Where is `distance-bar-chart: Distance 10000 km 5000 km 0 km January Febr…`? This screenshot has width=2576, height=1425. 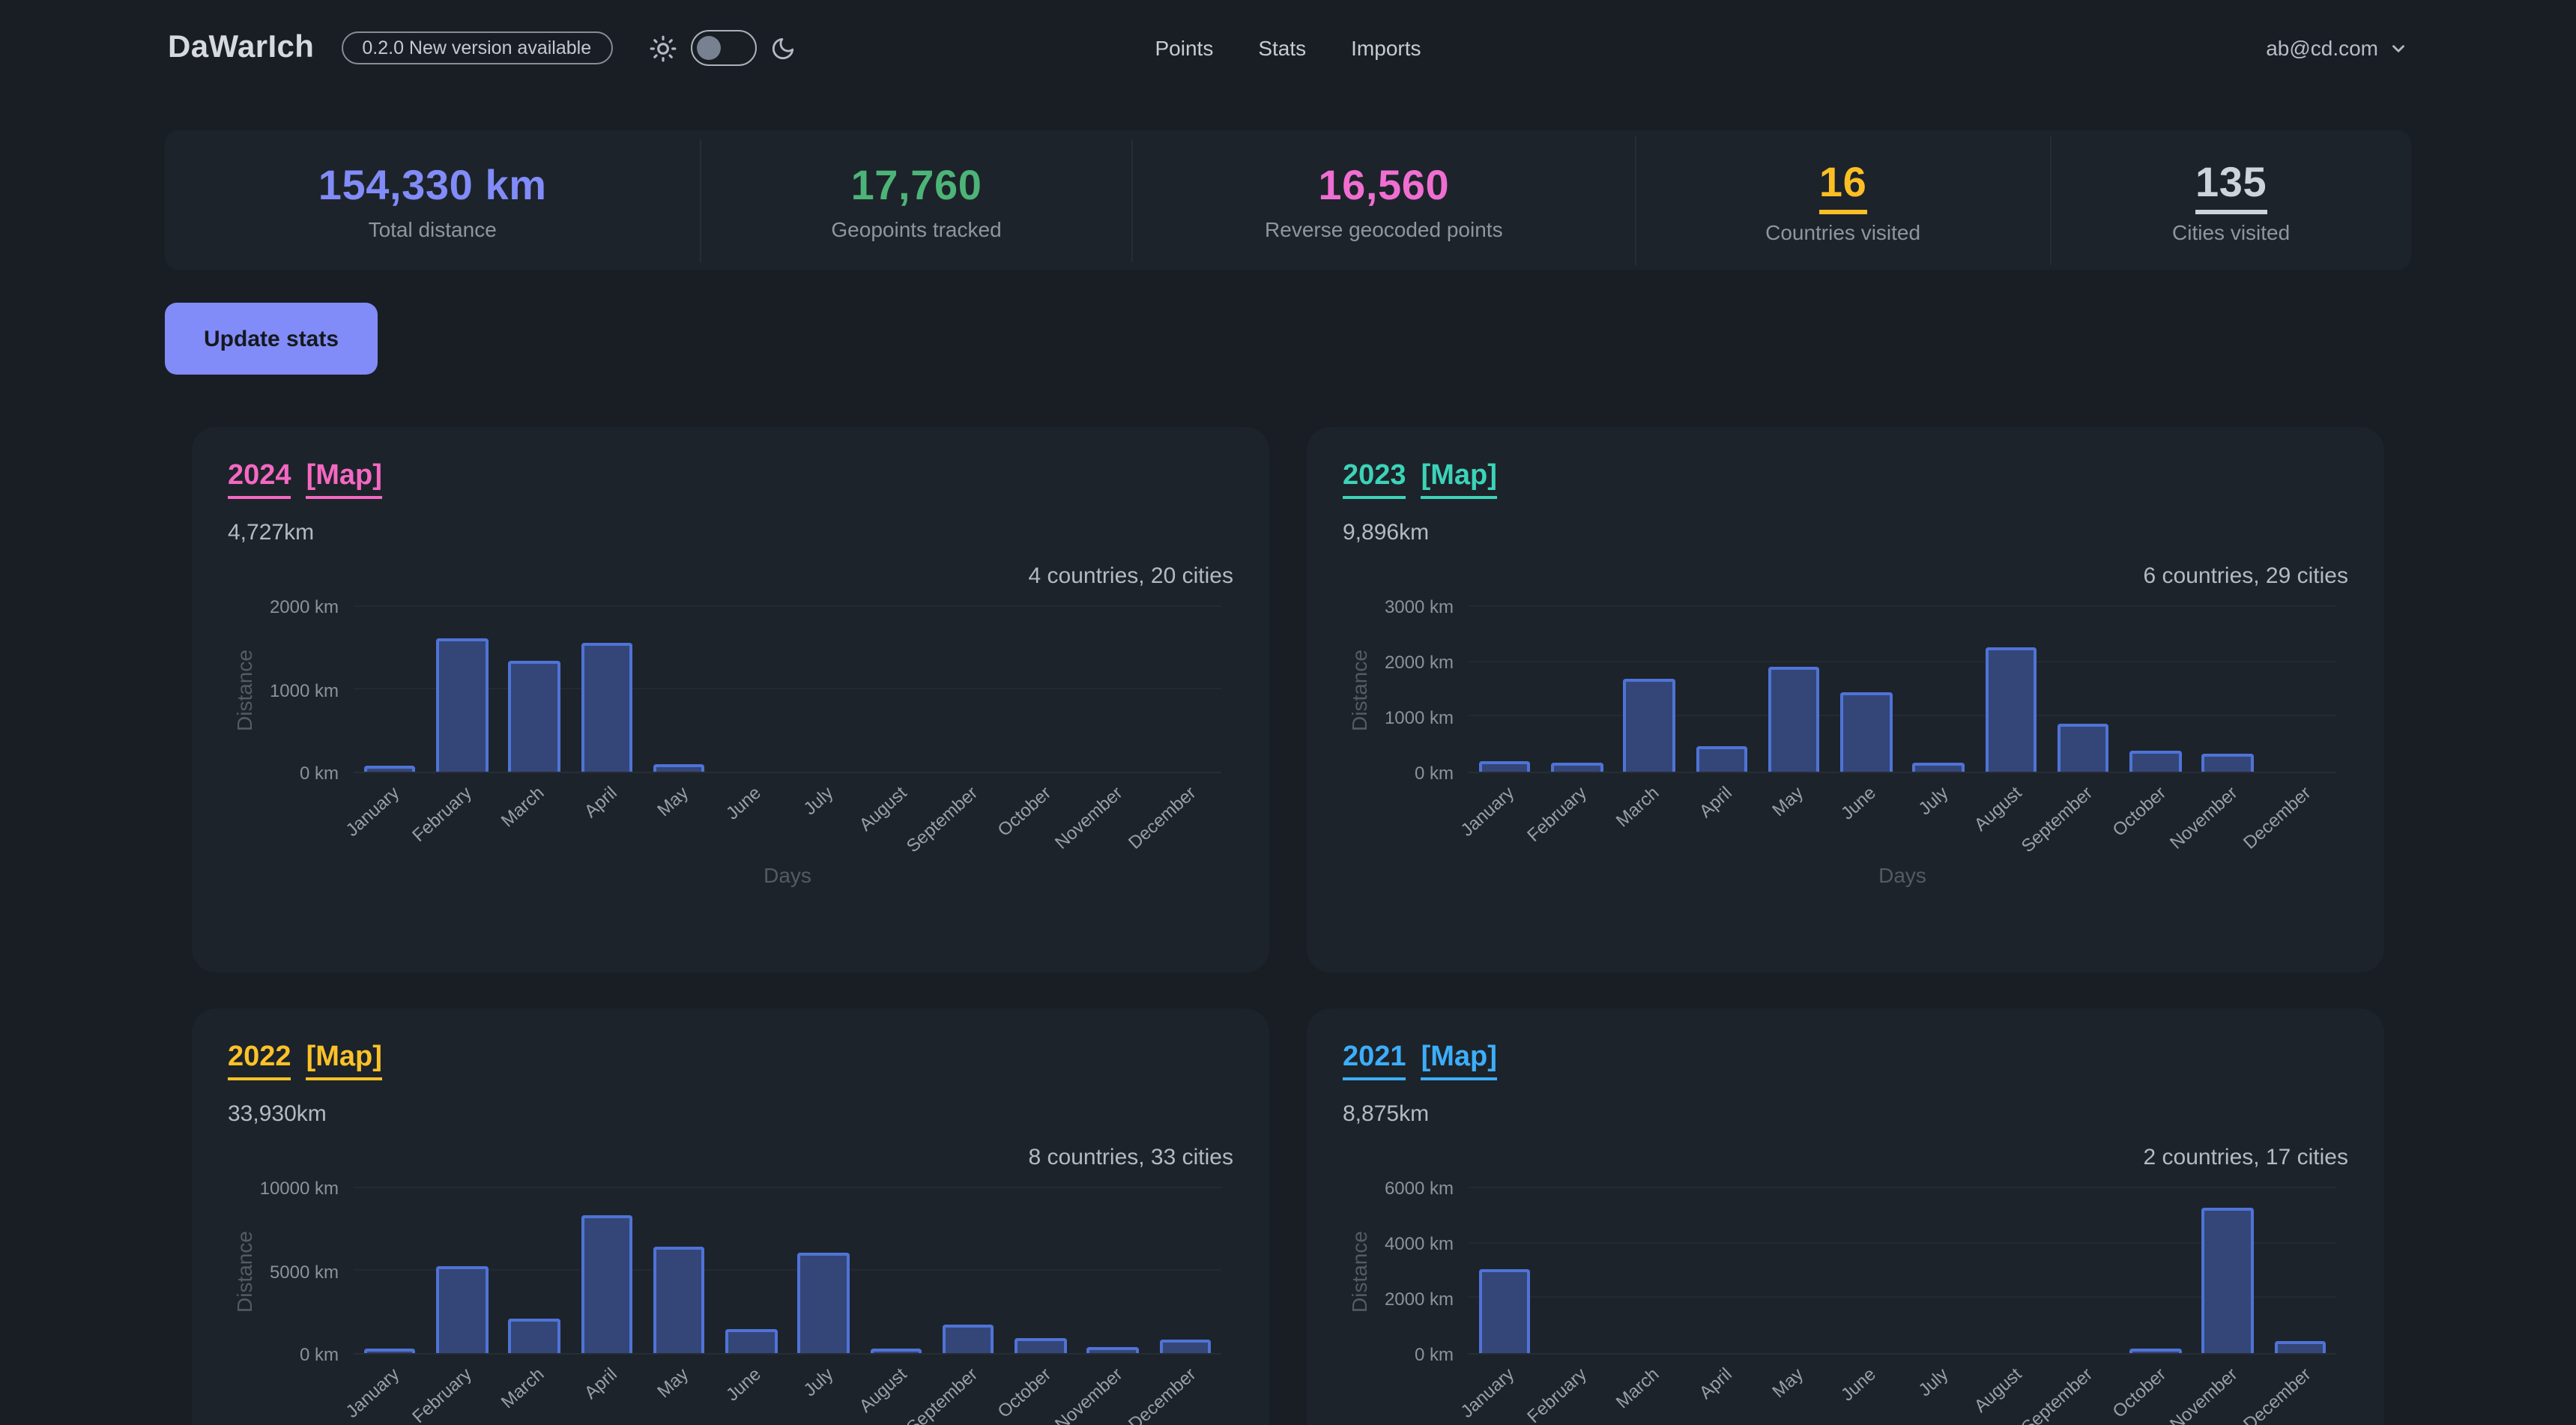
distance-bar-chart: Distance 10000 km 5000 km 0 km January Febr… is located at coordinates (730, 1301).